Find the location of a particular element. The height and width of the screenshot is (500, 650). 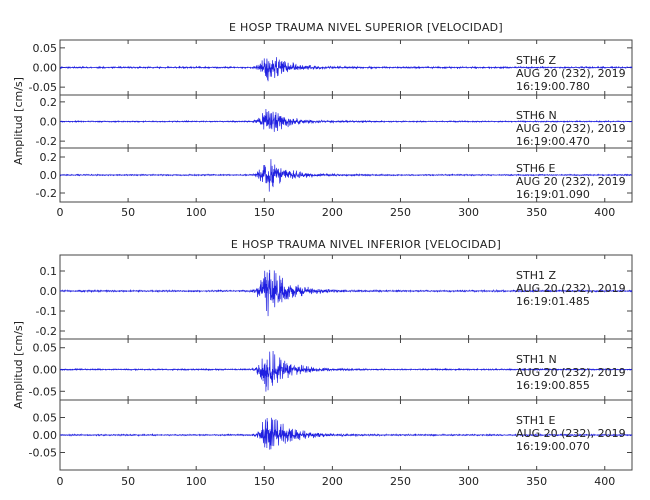

station-label: STH1 Z is located at coordinates (536, 275).